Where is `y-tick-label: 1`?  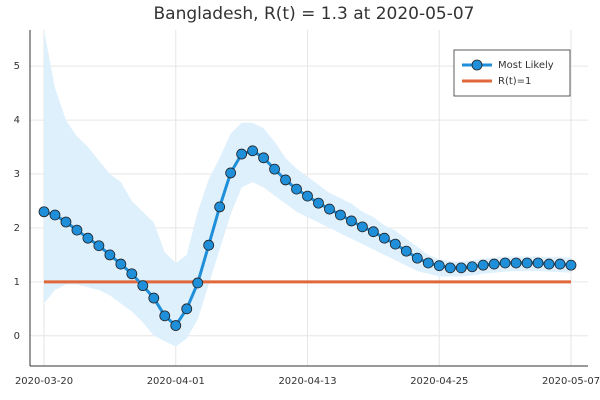
y-tick-label: 1 is located at coordinates (17, 282).